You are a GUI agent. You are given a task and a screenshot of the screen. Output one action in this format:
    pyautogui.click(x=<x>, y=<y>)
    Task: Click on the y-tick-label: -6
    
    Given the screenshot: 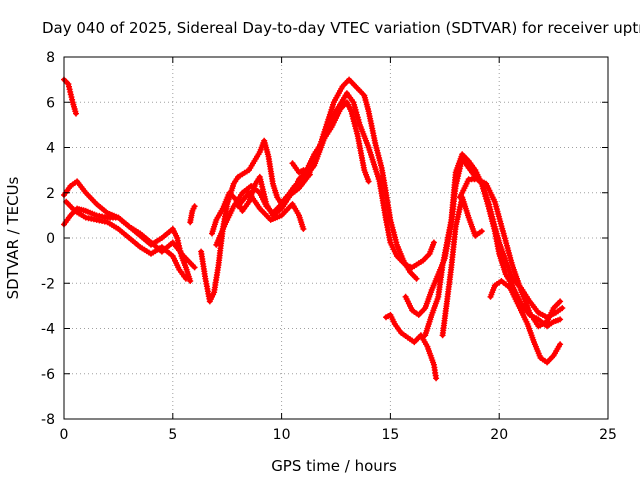 What is the action you would take?
    pyautogui.click(x=48, y=375)
    